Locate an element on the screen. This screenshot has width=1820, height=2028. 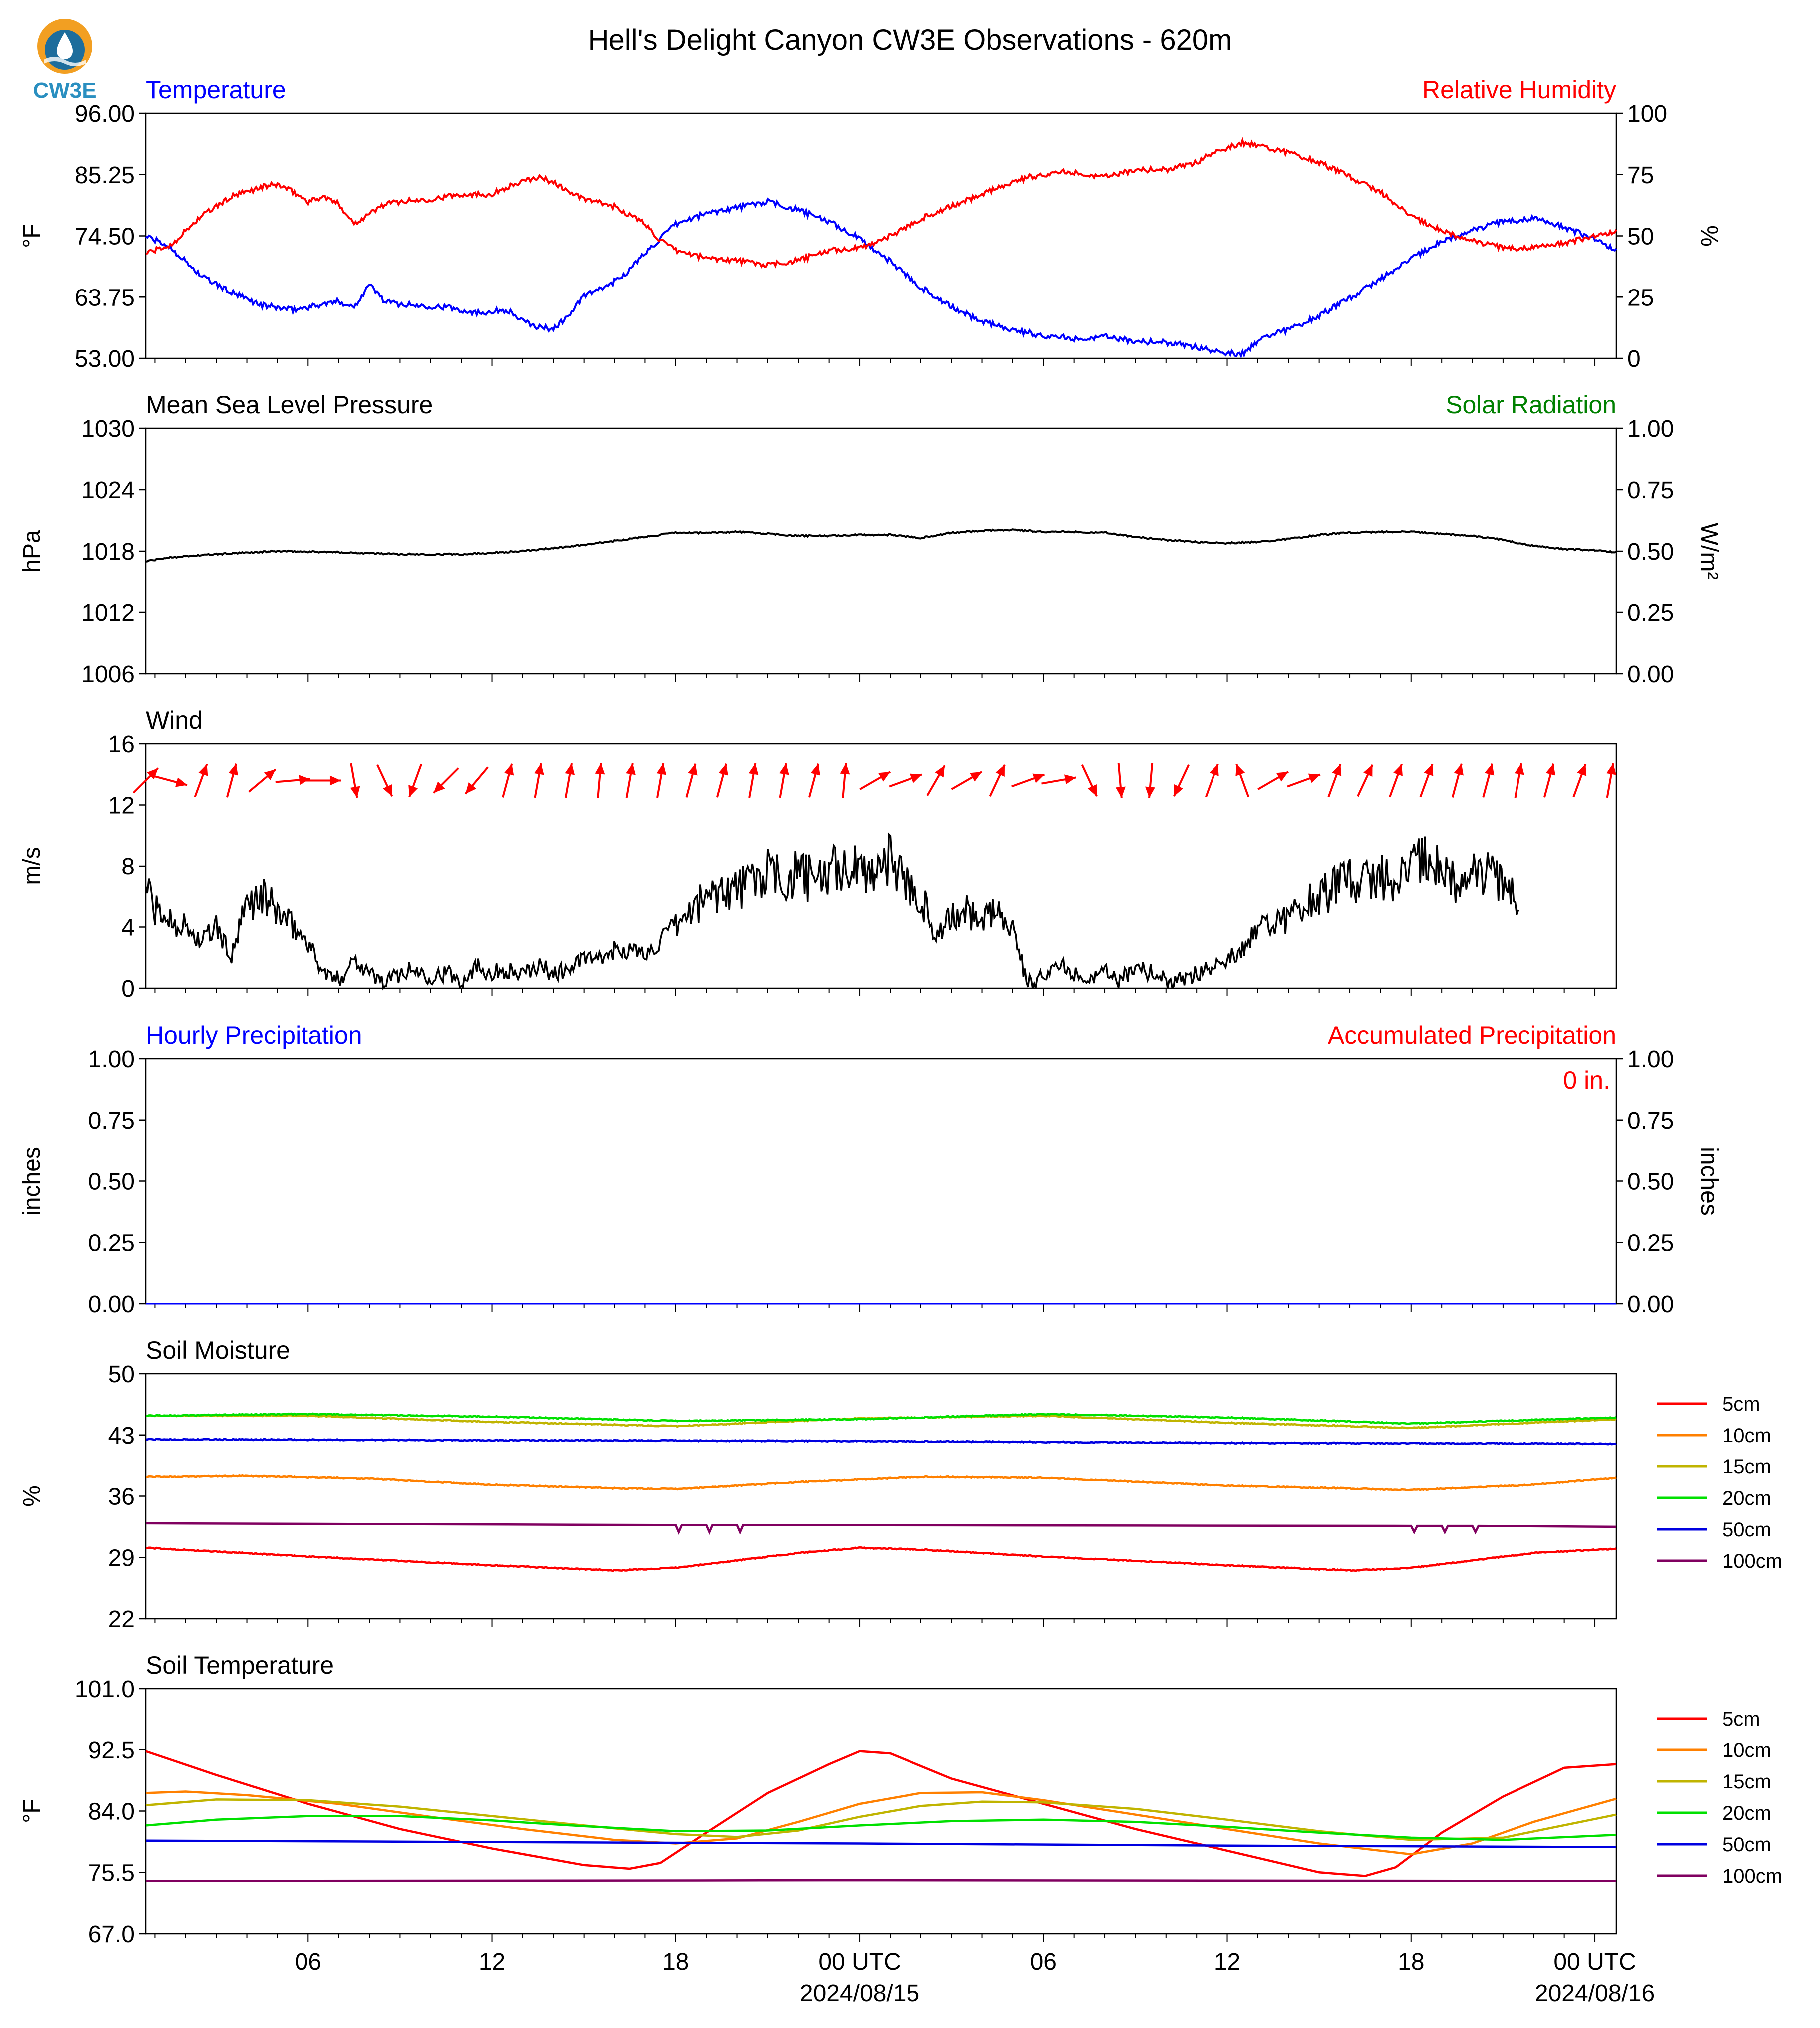
x-tick-label: 00 UTC is located at coordinates (859, 1962).